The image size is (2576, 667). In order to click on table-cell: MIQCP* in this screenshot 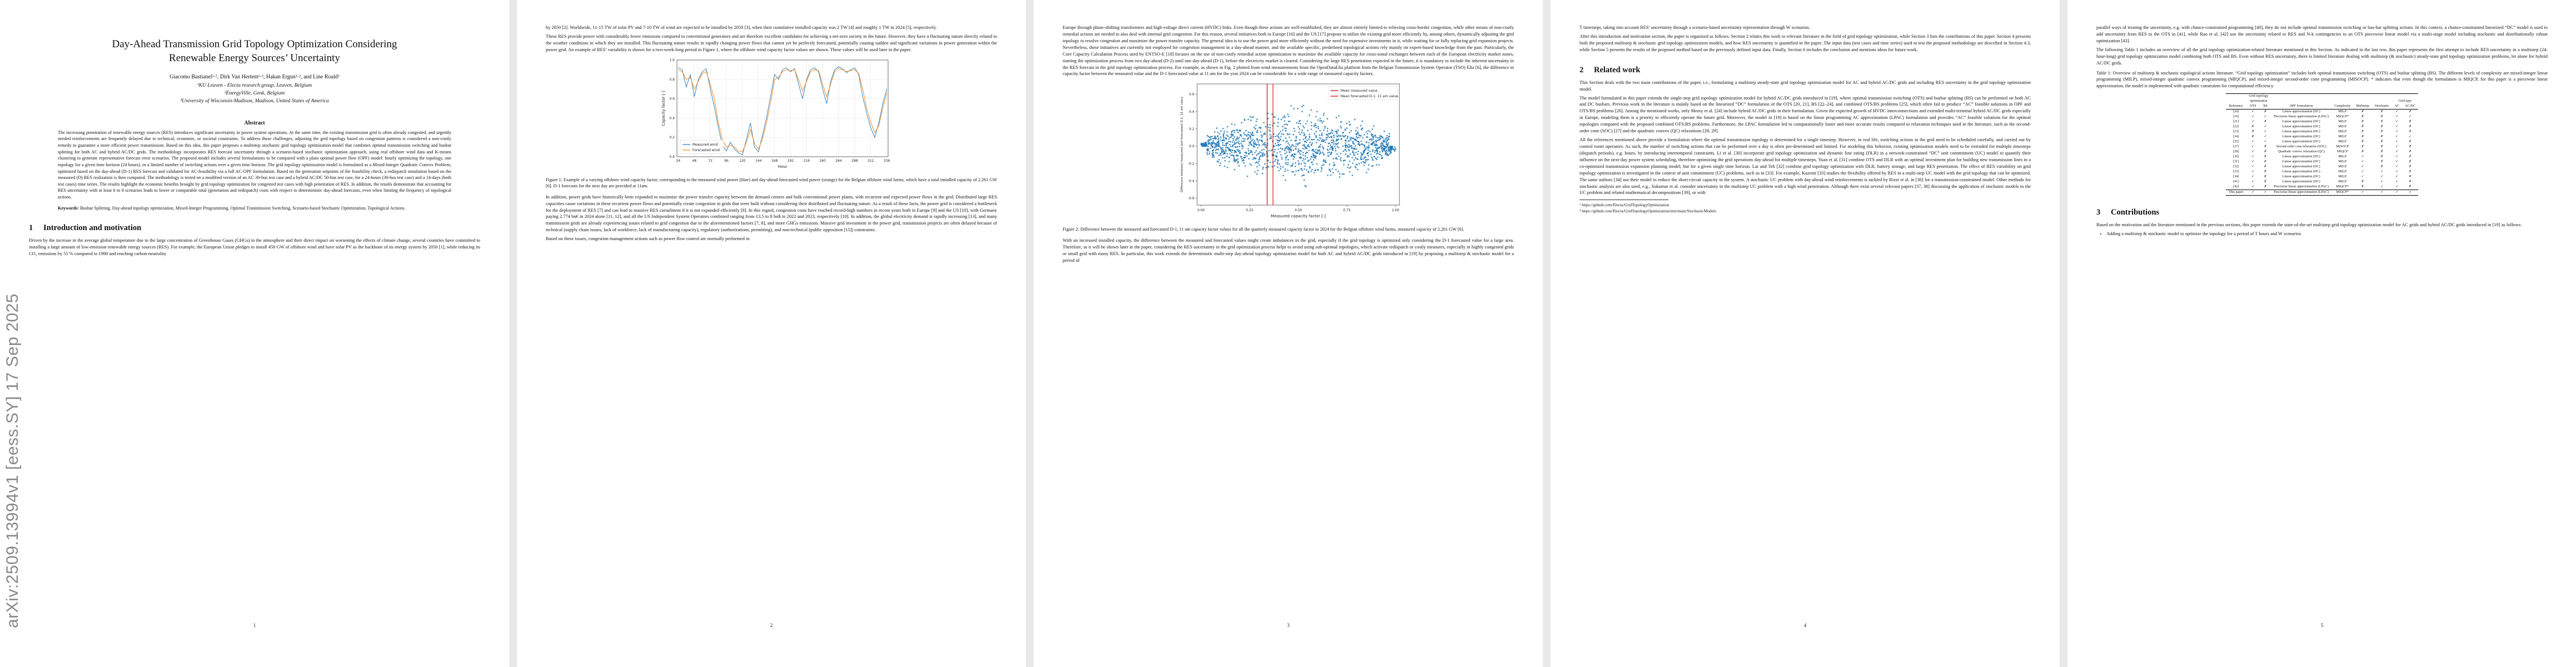, I will do `click(2342, 116)`.